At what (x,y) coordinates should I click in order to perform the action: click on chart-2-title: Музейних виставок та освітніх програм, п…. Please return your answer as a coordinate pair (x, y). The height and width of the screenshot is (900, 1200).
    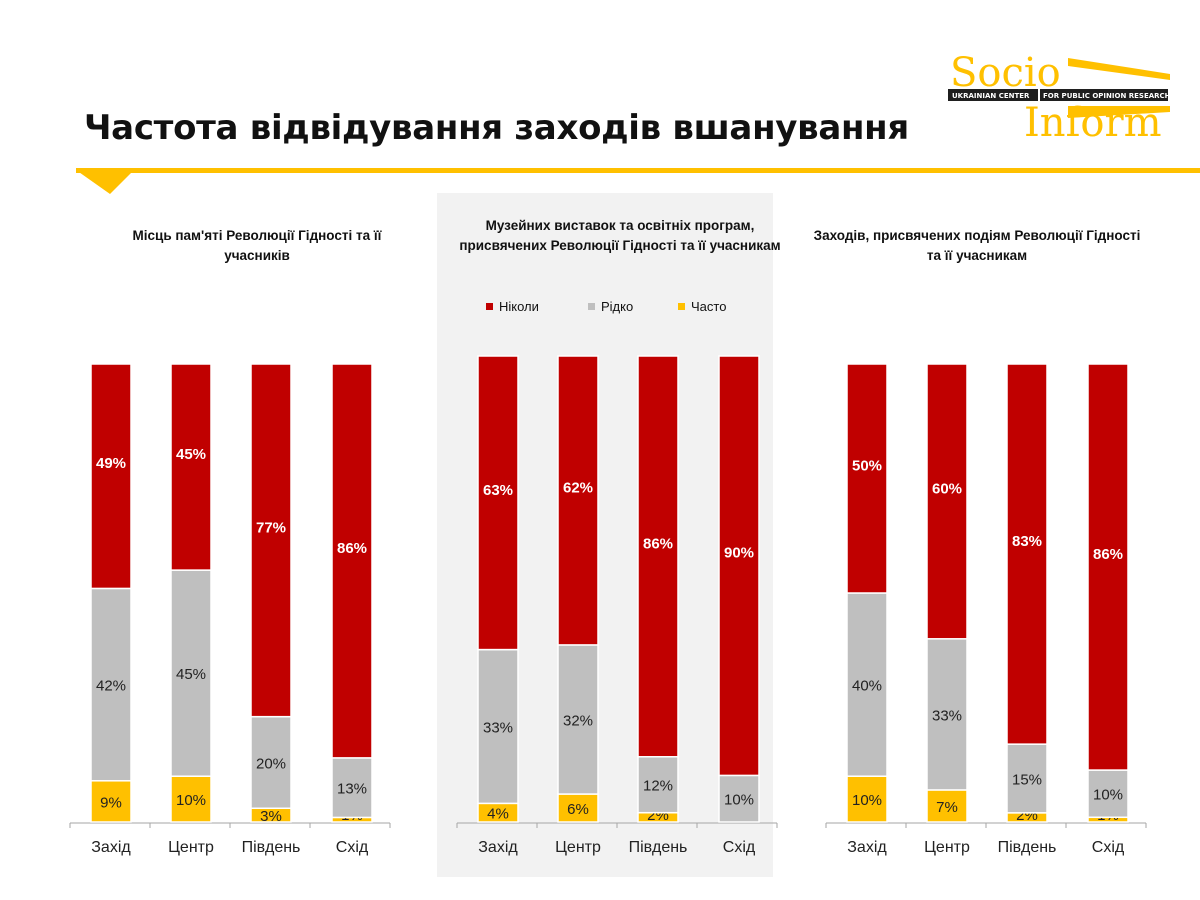
    Looking at the image, I should click on (620, 235).